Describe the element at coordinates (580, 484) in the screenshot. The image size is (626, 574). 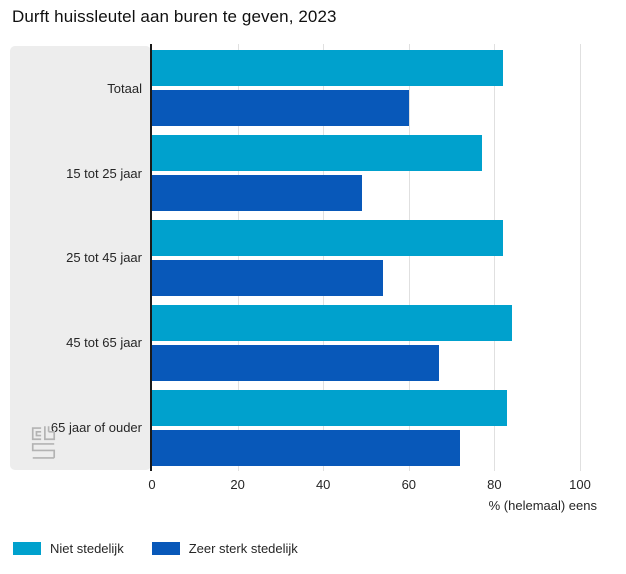
I see `x-tick-label: 100` at that location.